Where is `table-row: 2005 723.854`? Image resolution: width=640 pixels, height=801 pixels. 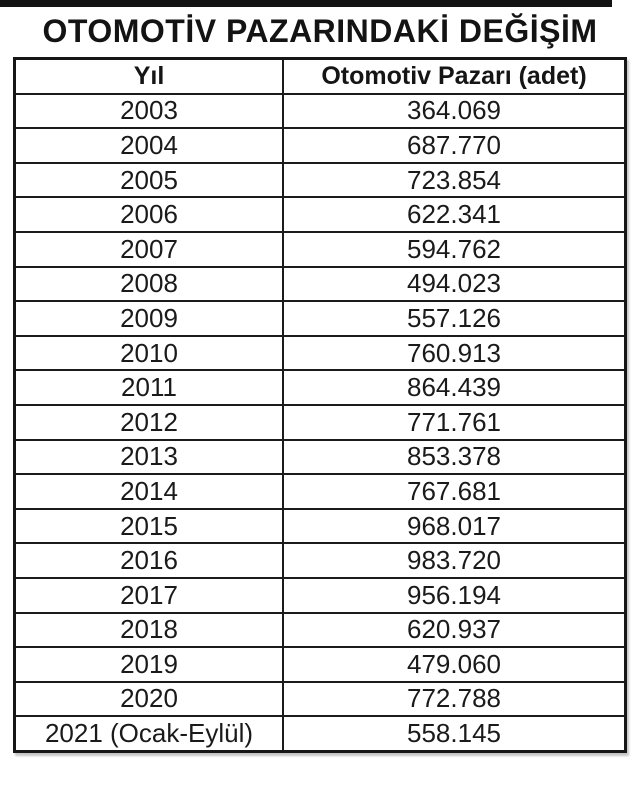
table-row: 2005 723.854 is located at coordinates (320, 180).